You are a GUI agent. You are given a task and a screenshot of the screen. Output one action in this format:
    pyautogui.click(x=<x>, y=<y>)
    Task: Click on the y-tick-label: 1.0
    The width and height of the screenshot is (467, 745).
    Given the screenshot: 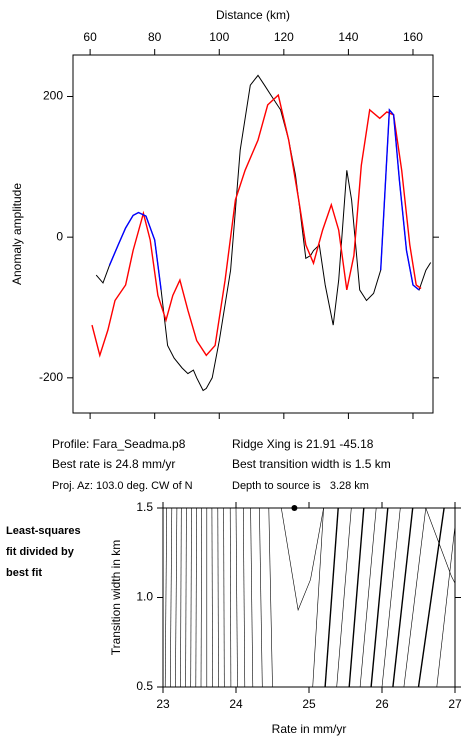 What is the action you would take?
    pyautogui.click(x=144, y=597)
    